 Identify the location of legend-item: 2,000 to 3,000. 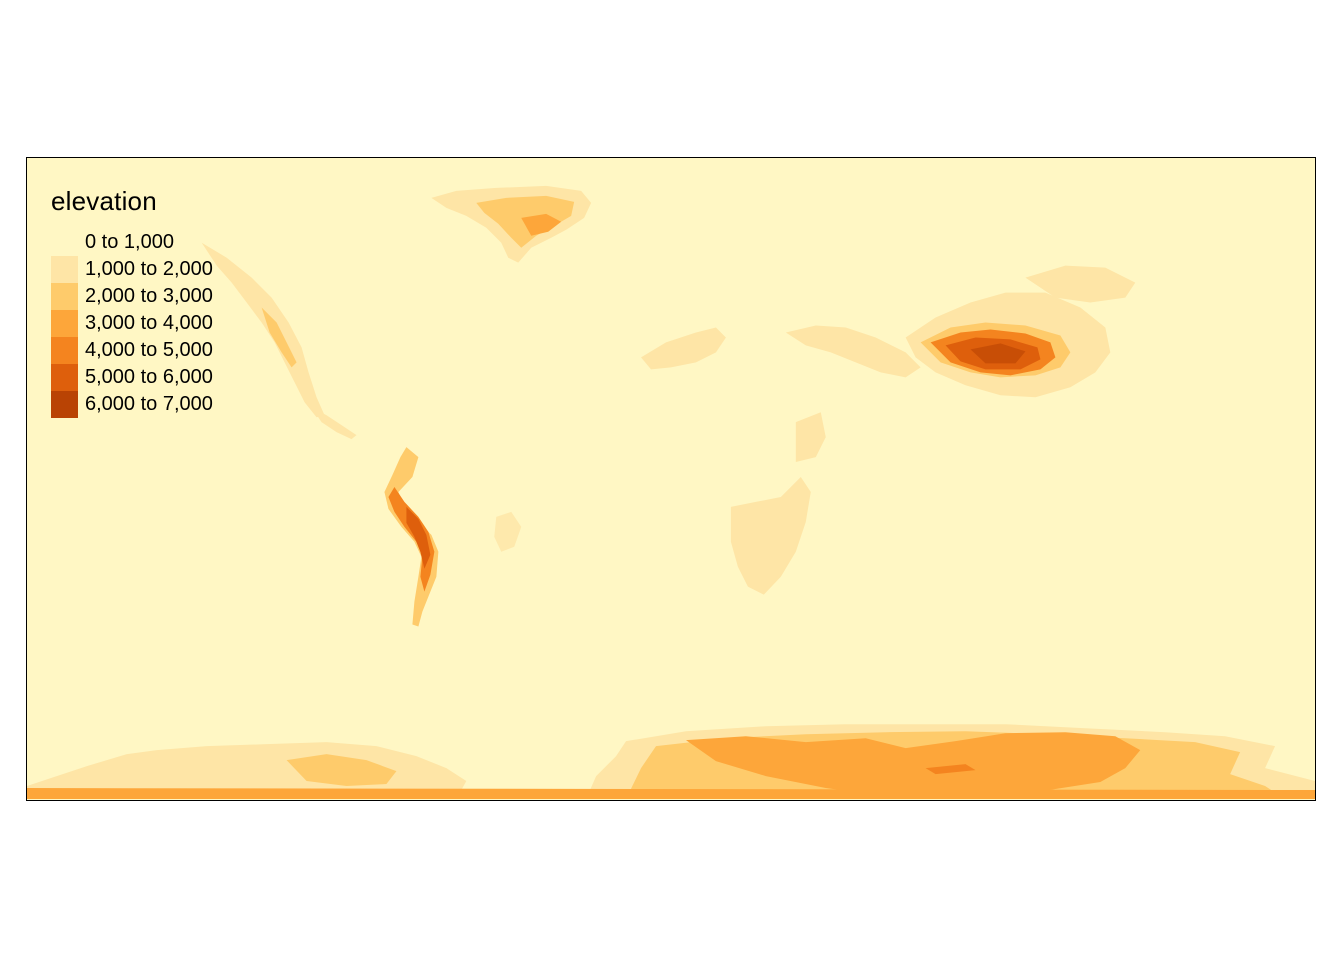
(132, 296).